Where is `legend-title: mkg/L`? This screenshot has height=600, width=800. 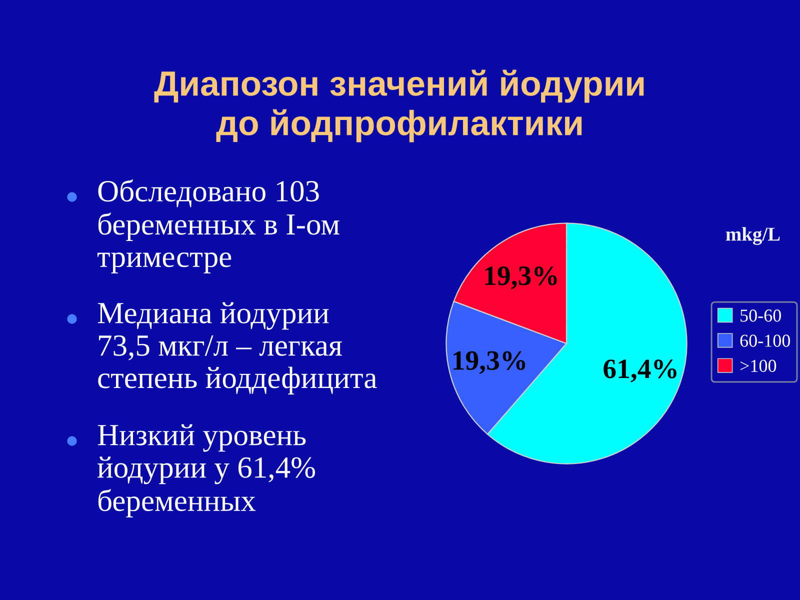 legend-title: mkg/L is located at coordinates (753, 236).